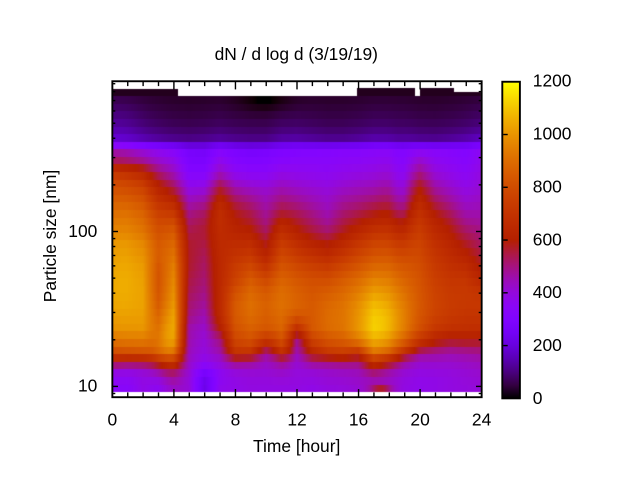 The image size is (640, 480). I want to click on svg-text: 600, so click(547, 239).